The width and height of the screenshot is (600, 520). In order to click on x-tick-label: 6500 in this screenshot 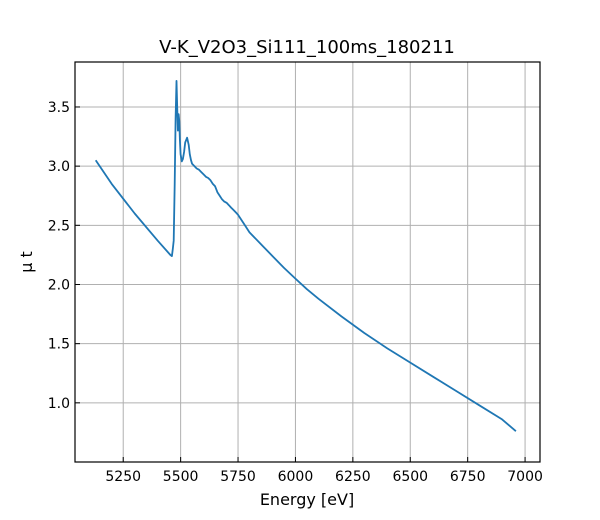, I will do `click(410, 477)`.